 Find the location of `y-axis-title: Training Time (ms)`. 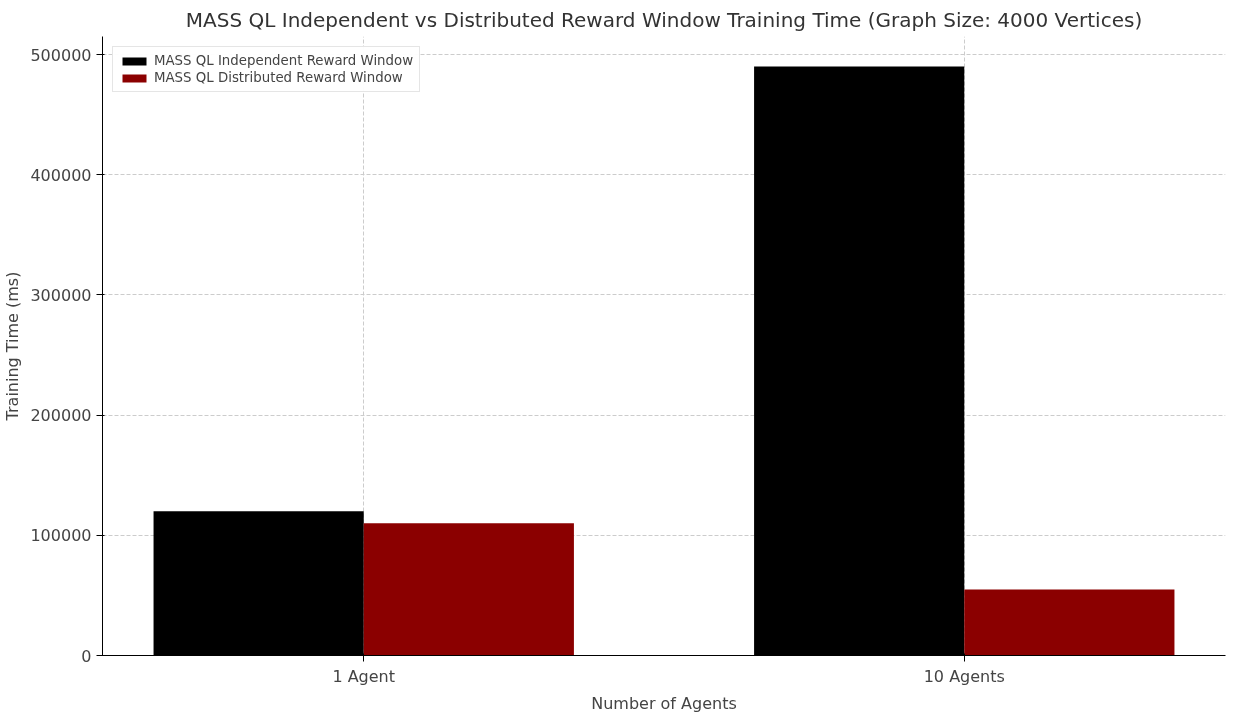

y-axis-title: Training Time (ms) is located at coordinates (13, 346).